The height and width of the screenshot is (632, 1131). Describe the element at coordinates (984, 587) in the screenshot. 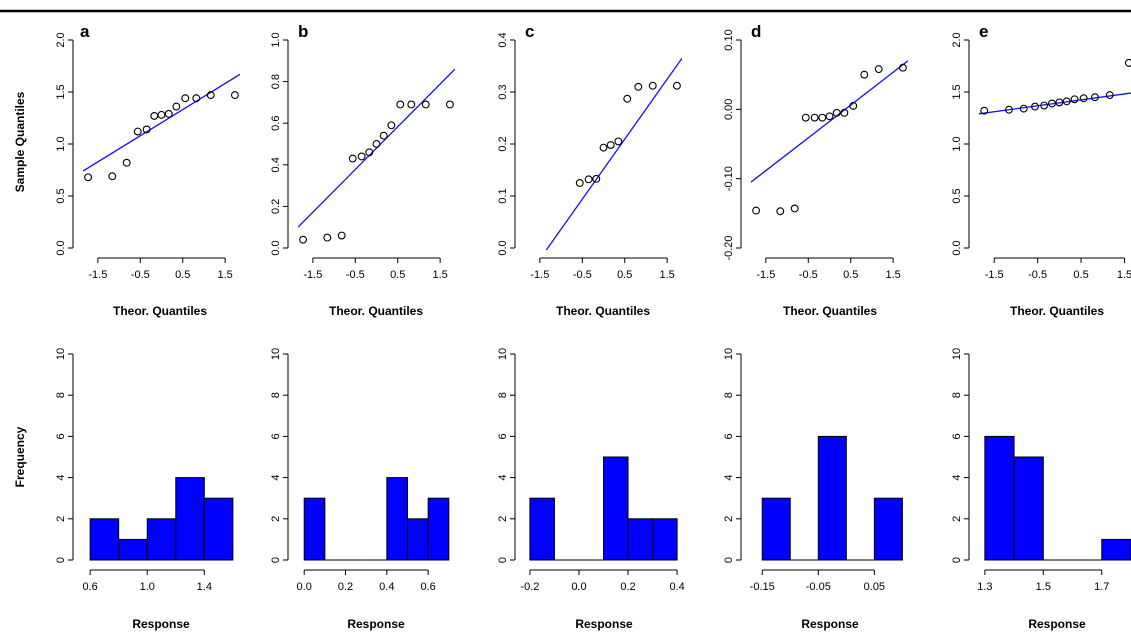

I see `x-tick-label: 1.3` at that location.